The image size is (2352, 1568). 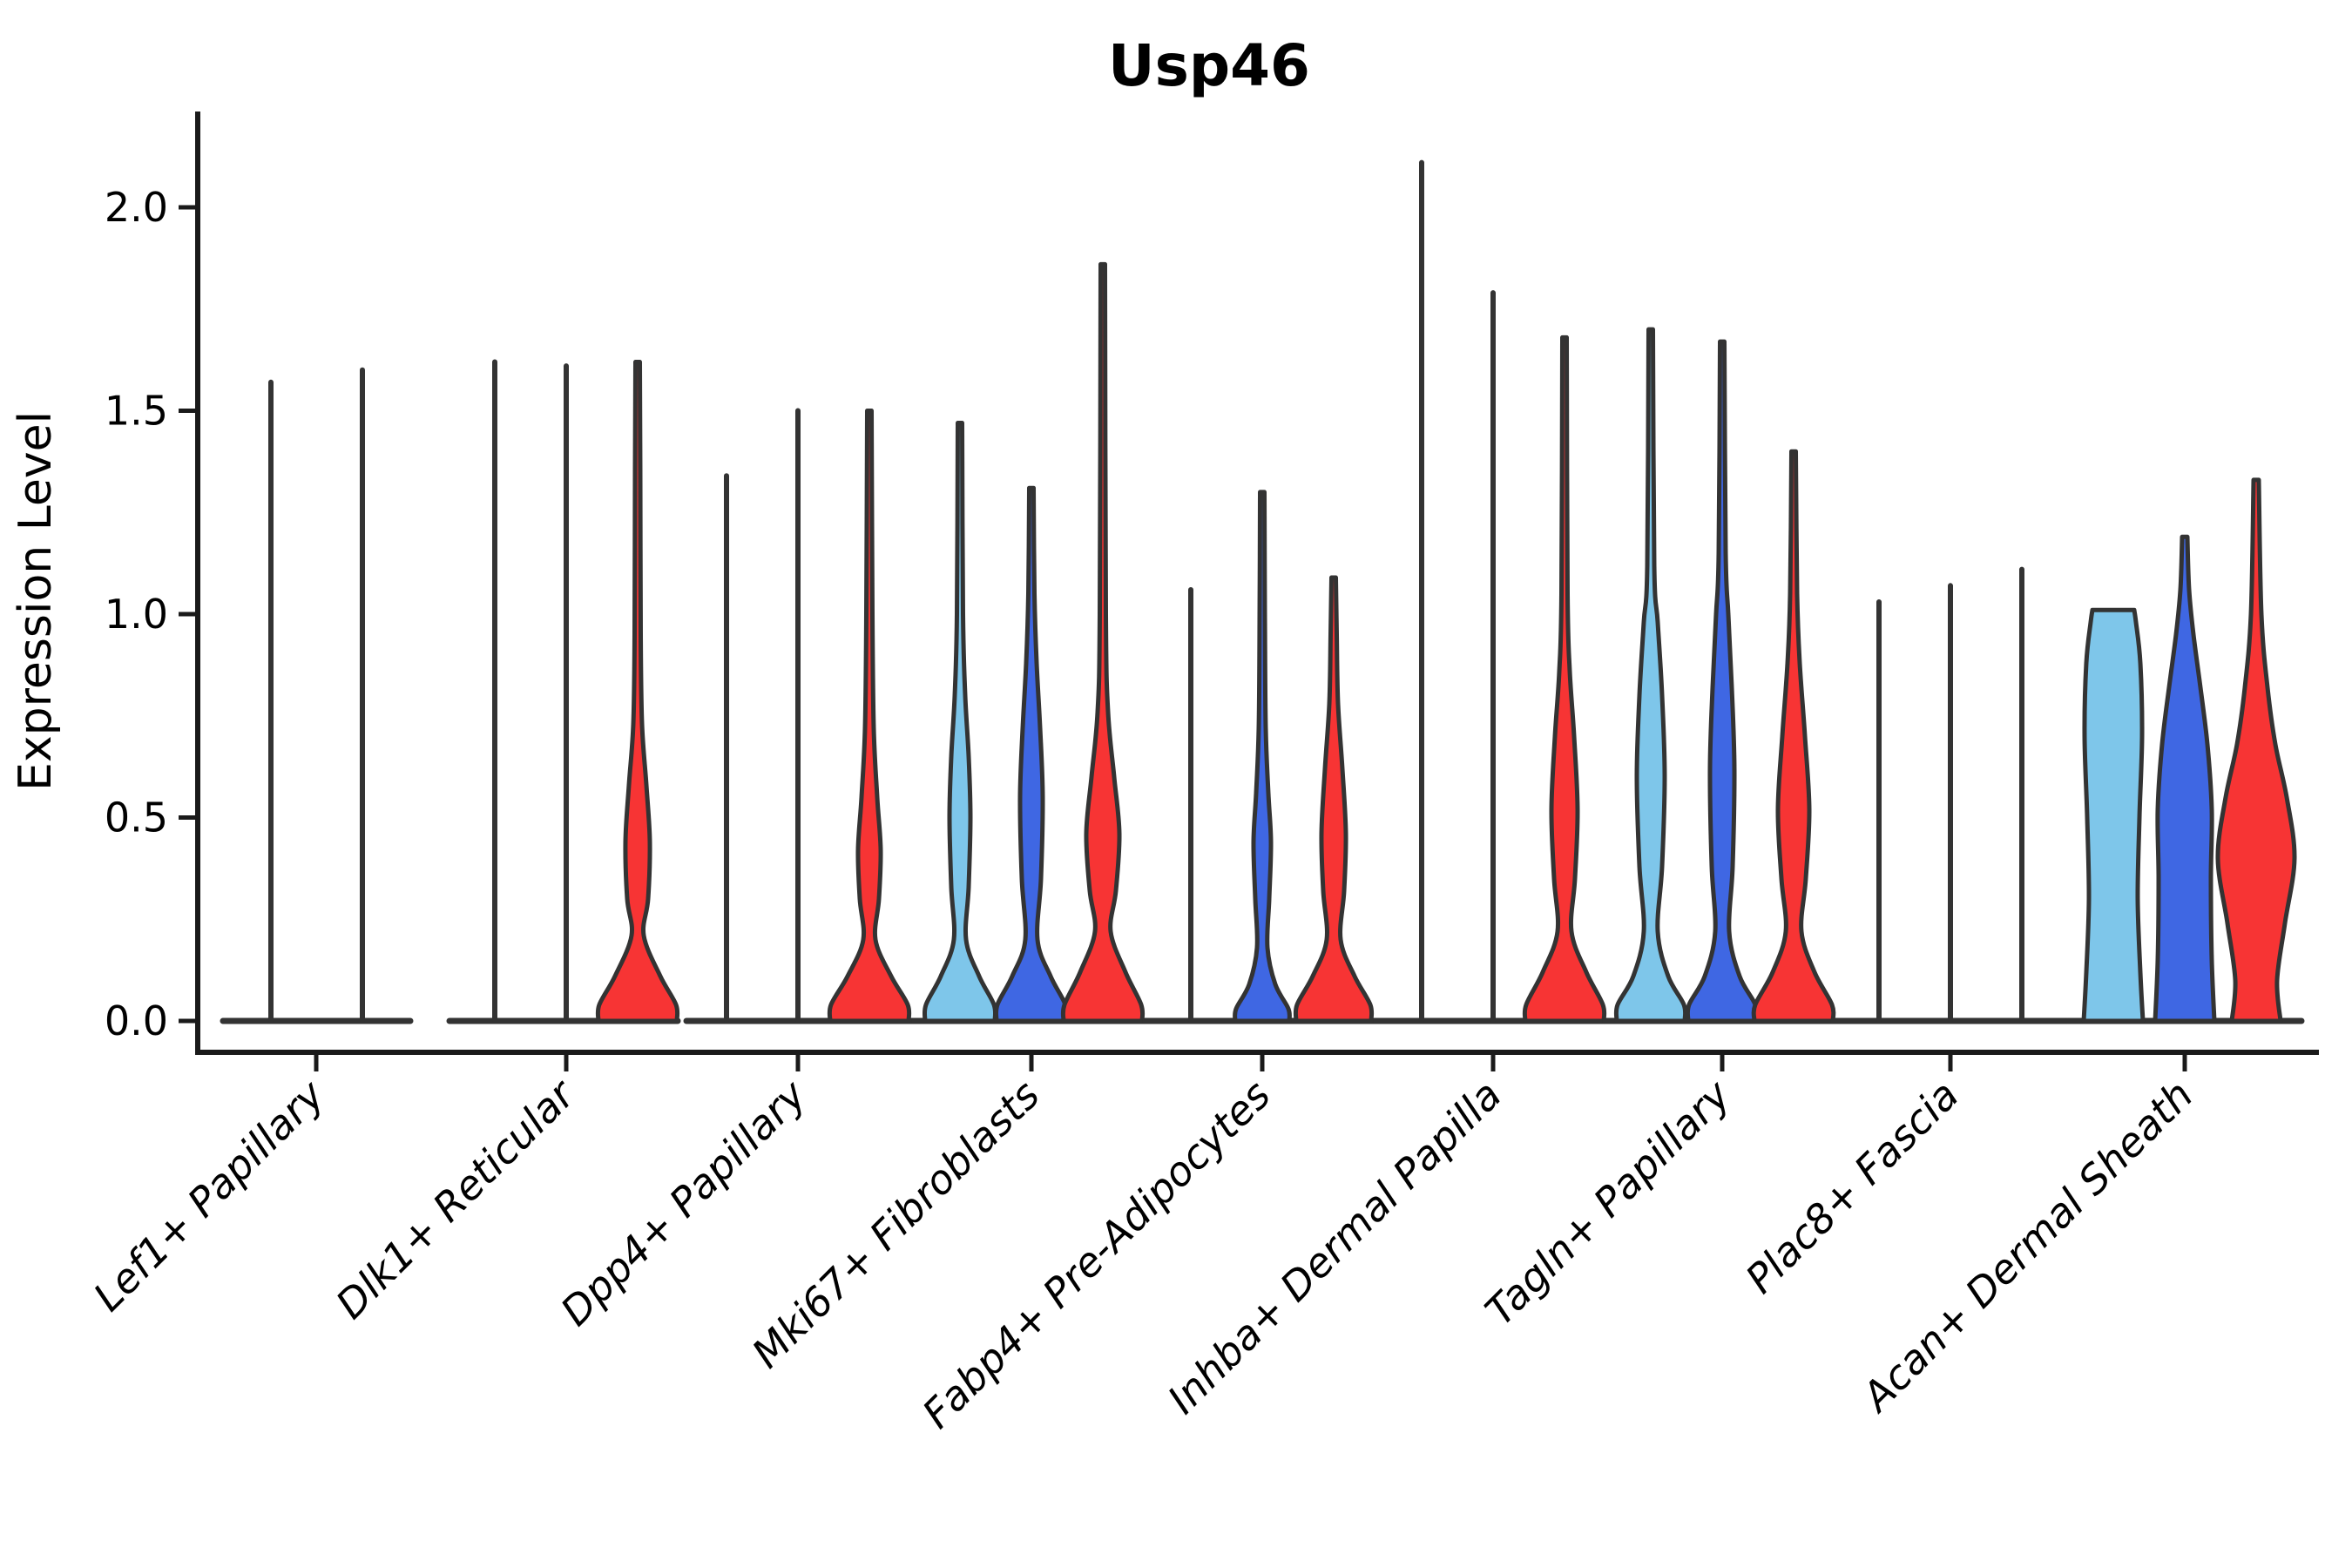 What do you see at coordinates (36, 601) in the screenshot?
I see `y-axis-label: Expression Level` at bounding box center [36, 601].